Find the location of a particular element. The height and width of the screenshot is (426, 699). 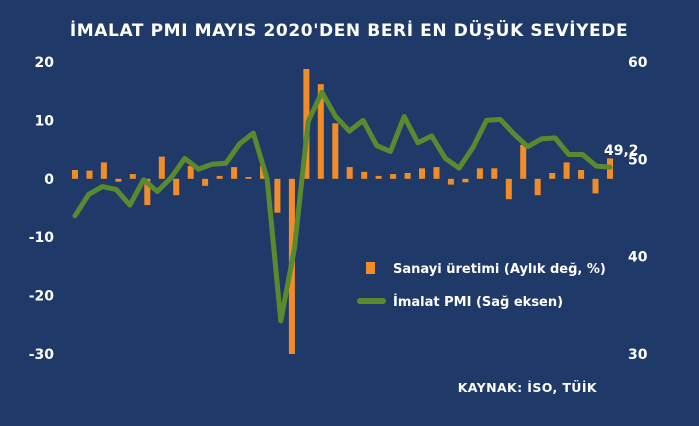

left-tick-label: -20 is located at coordinates (42, 297).